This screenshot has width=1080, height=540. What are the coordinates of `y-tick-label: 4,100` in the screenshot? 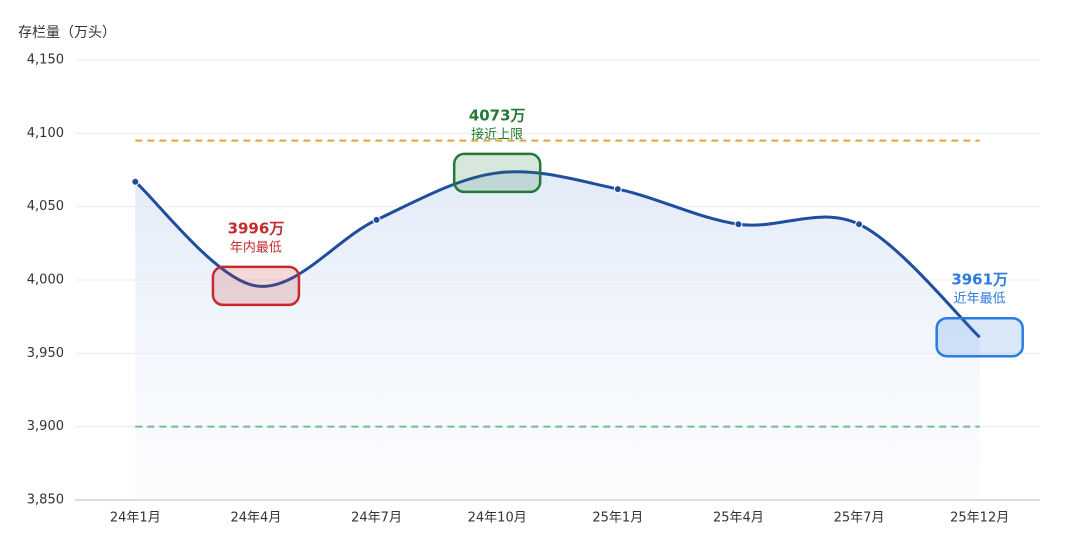 It's located at (45, 133).